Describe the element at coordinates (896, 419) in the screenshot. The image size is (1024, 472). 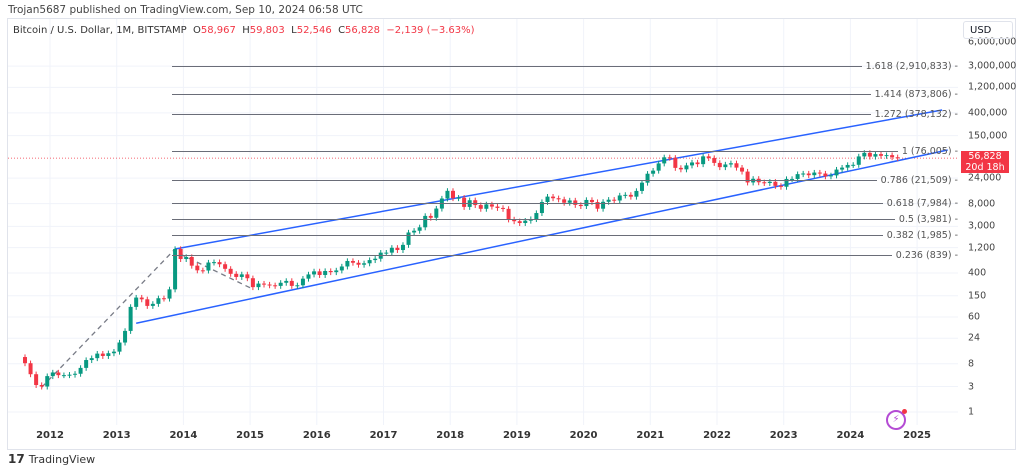
I see `lightning-icon: ⚡` at that location.